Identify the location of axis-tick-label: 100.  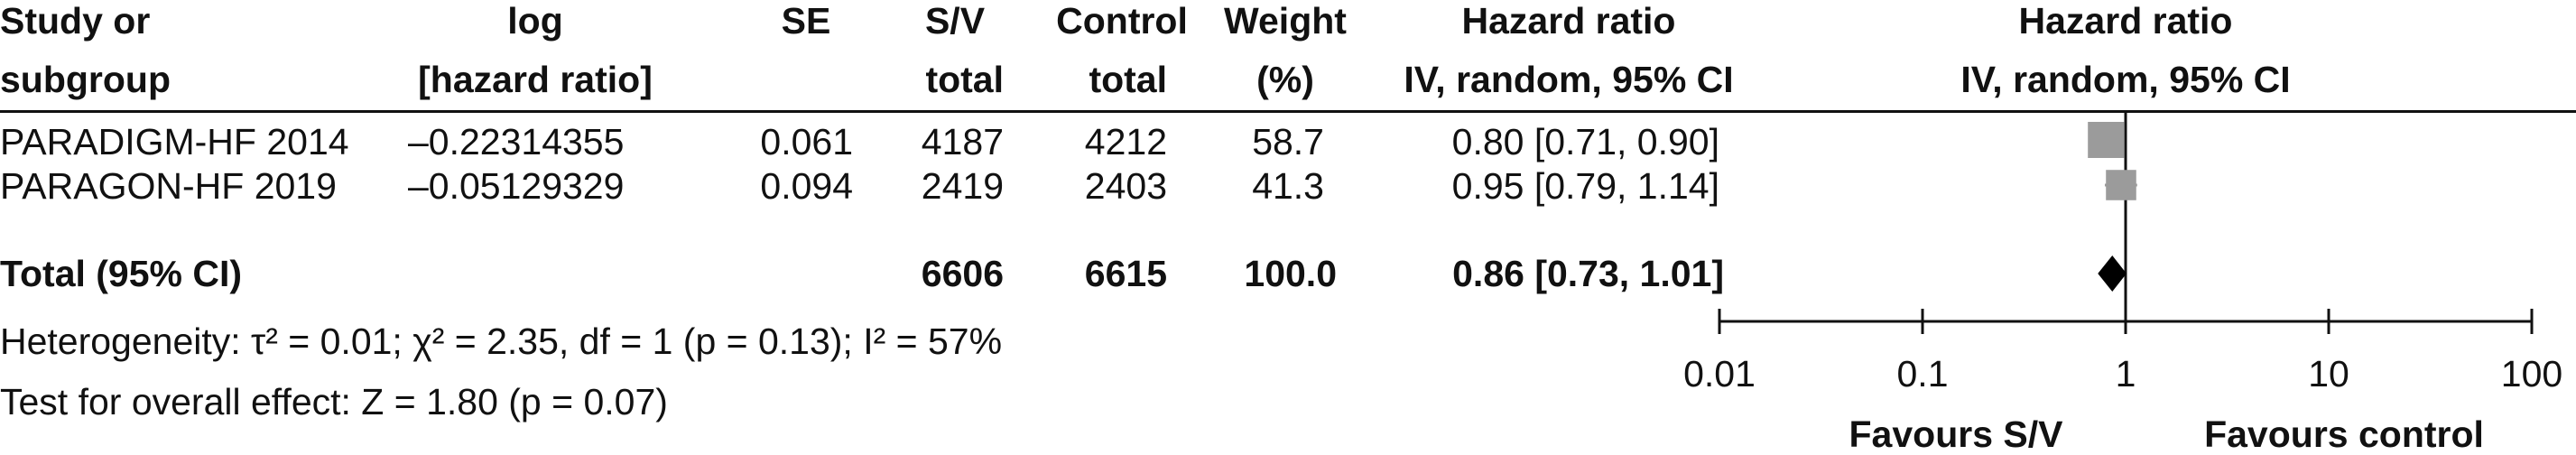
(2531, 374).